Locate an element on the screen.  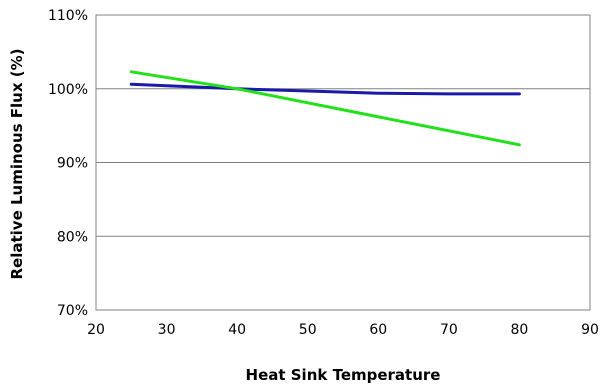
y-tick-label: 100% is located at coordinates (68, 90).